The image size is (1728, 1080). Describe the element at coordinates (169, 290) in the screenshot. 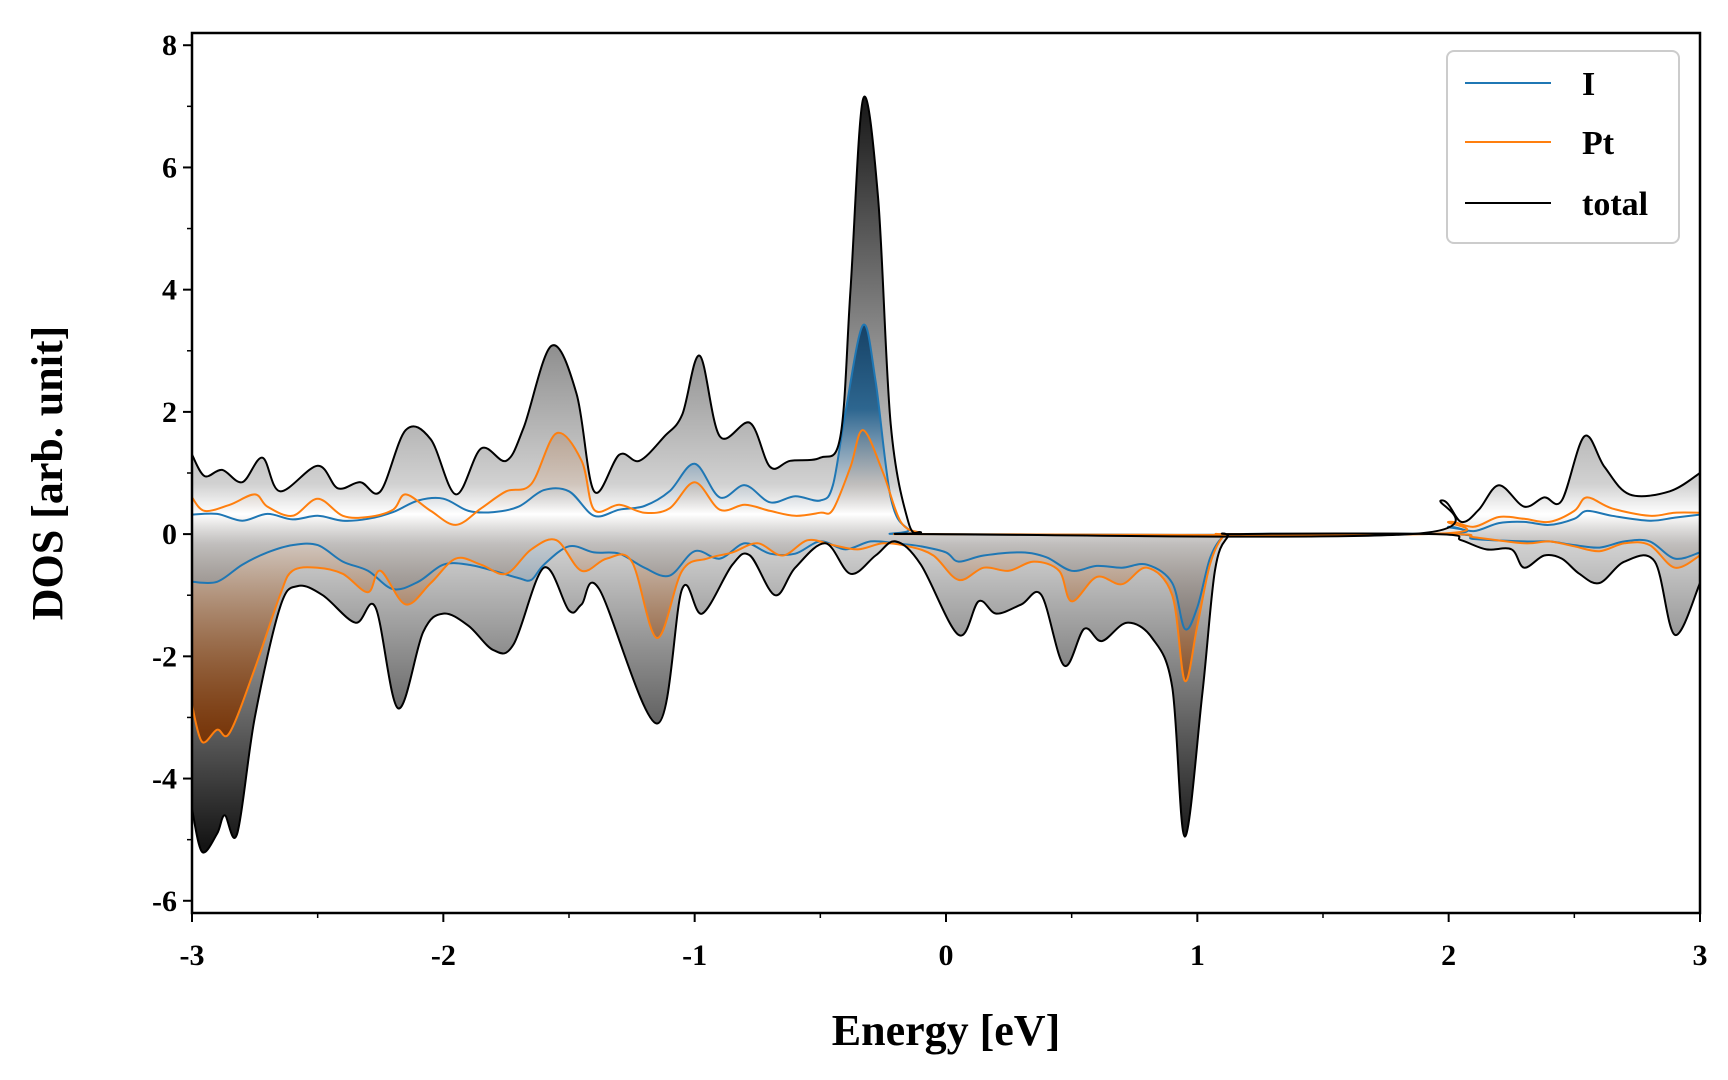

I see `y-tick-label: 4` at that location.